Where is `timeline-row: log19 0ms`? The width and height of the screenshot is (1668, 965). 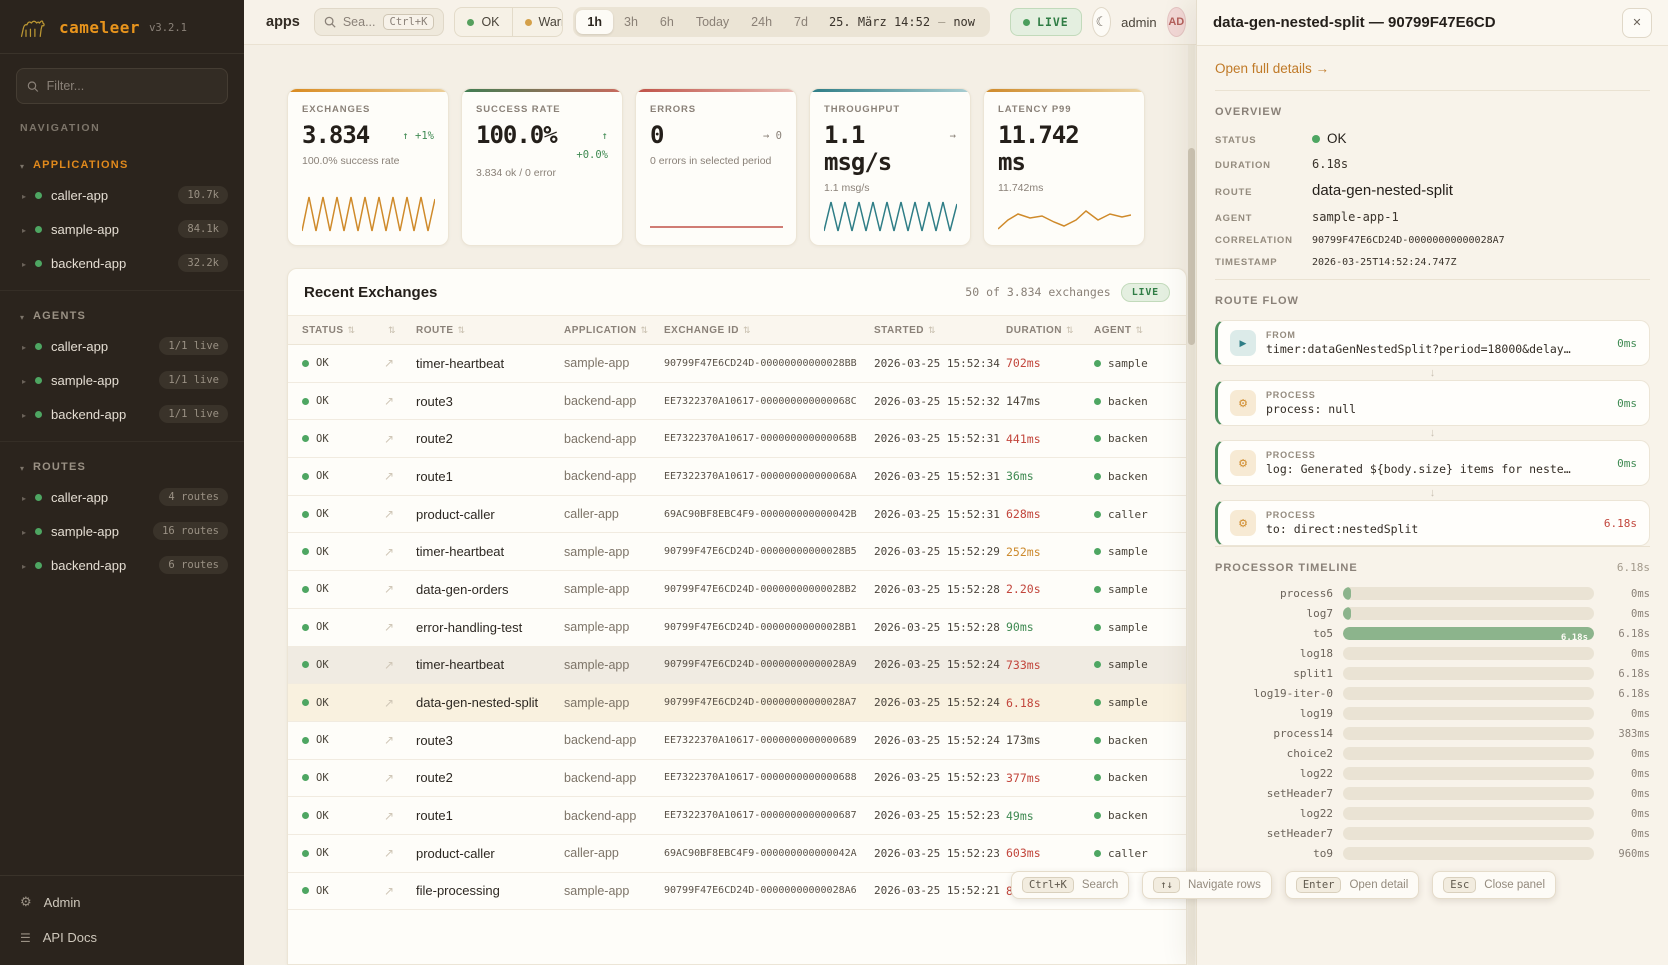 timeline-row: log19 0ms is located at coordinates (1432, 713).